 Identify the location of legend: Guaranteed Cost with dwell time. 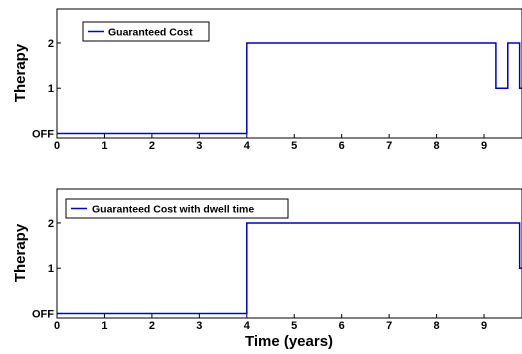
(177, 208).